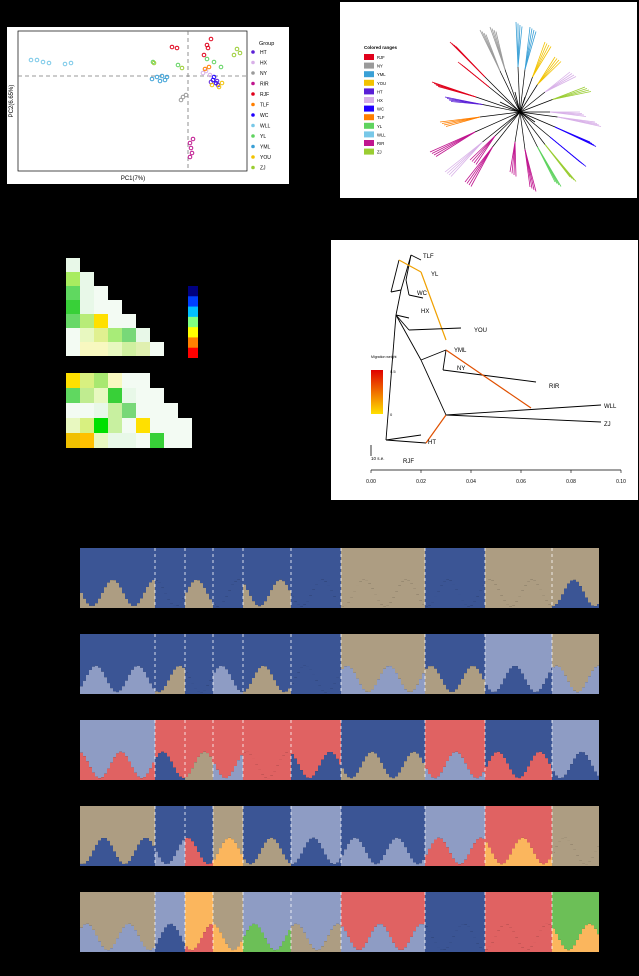 Image resolution: width=639 pixels, height=976 pixels. What do you see at coordinates (460, 351) in the screenshot?
I see `treemix-label-yml: YML` at bounding box center [460, 351].